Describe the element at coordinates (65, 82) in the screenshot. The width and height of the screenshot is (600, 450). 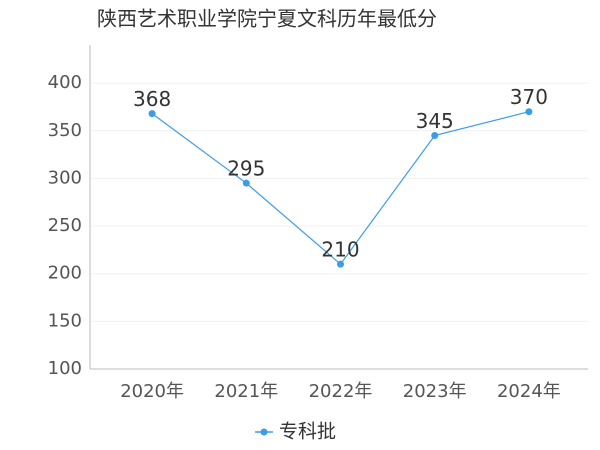
I see `y-tick-label: 400` at that location.